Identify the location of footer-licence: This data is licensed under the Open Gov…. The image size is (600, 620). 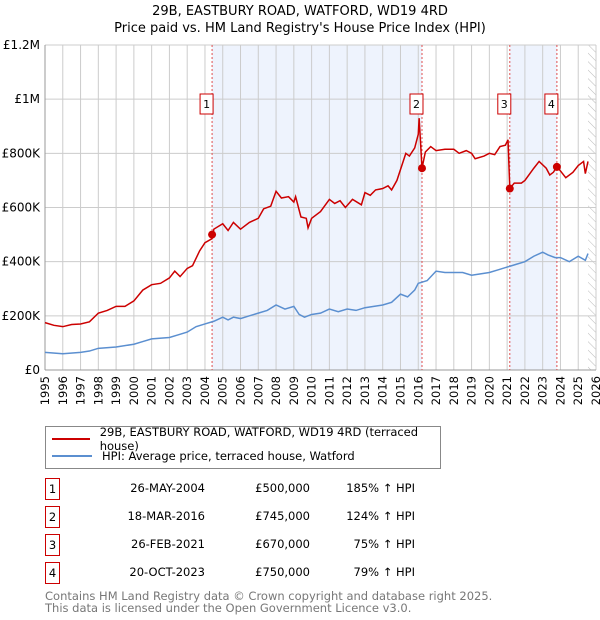
(228, 608).